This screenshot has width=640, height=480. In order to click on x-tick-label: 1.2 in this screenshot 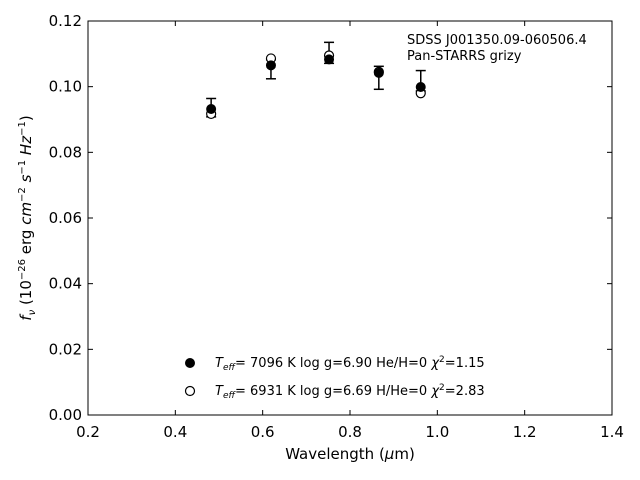, I will do `click(525, 432)`.